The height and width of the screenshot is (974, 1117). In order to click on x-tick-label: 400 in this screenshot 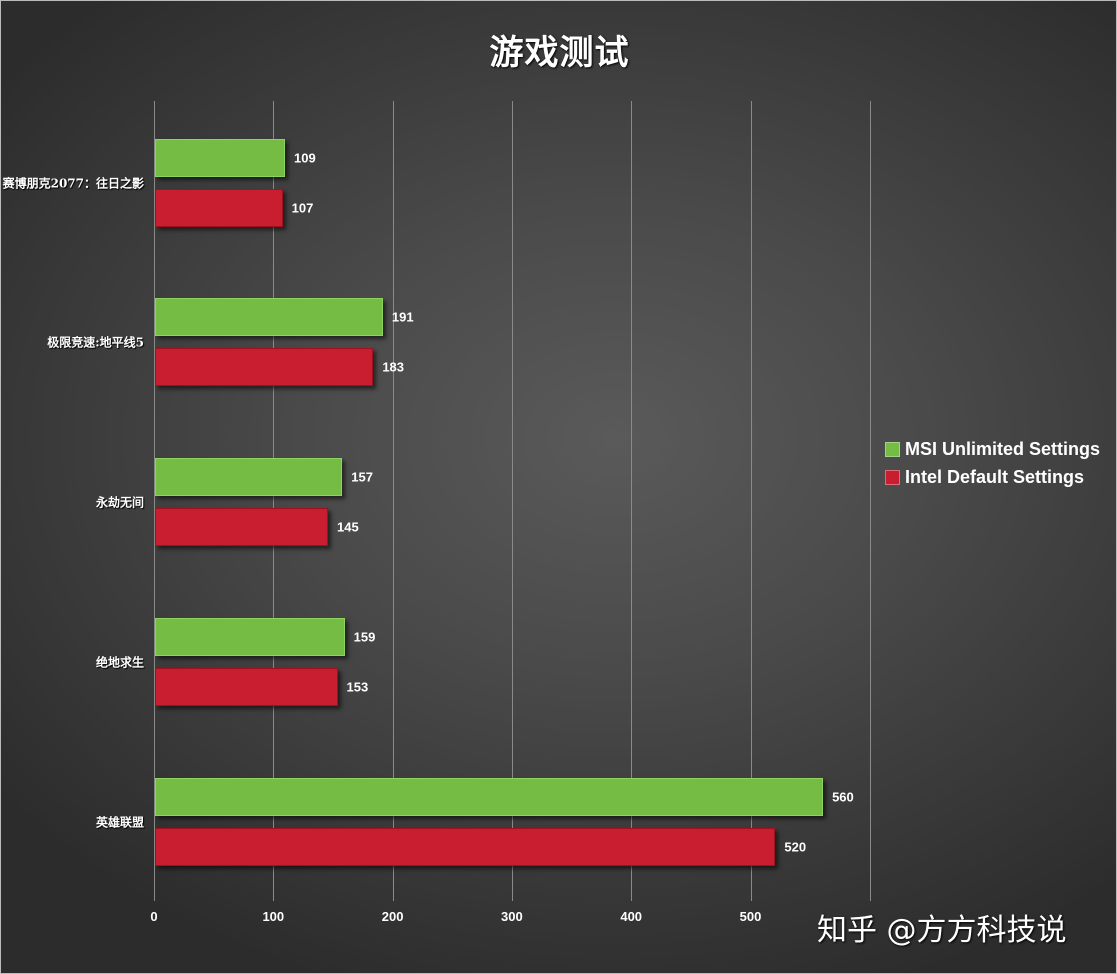, I will do `click(631, 916)`.